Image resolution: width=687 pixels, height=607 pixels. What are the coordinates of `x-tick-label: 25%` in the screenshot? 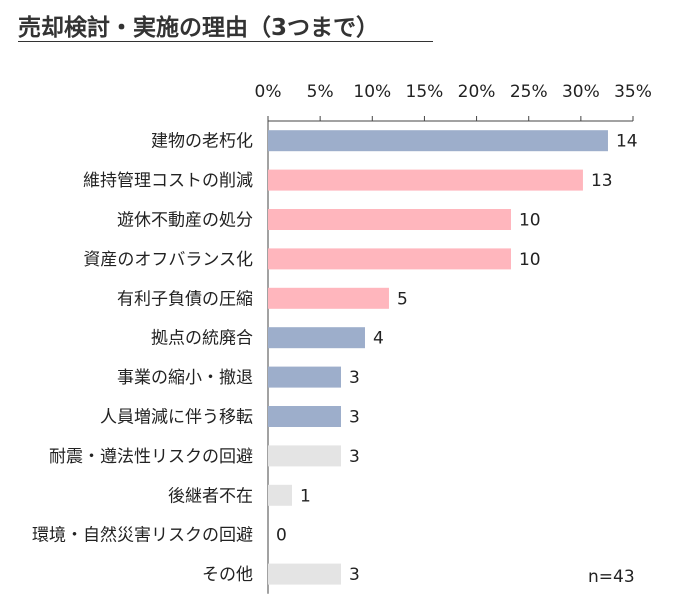 It's located at (529, 92).